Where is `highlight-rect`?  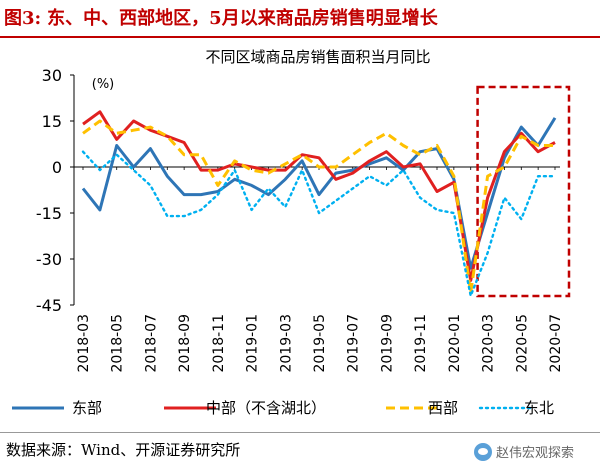
highlight-rect is located at coordinates (523, 191).